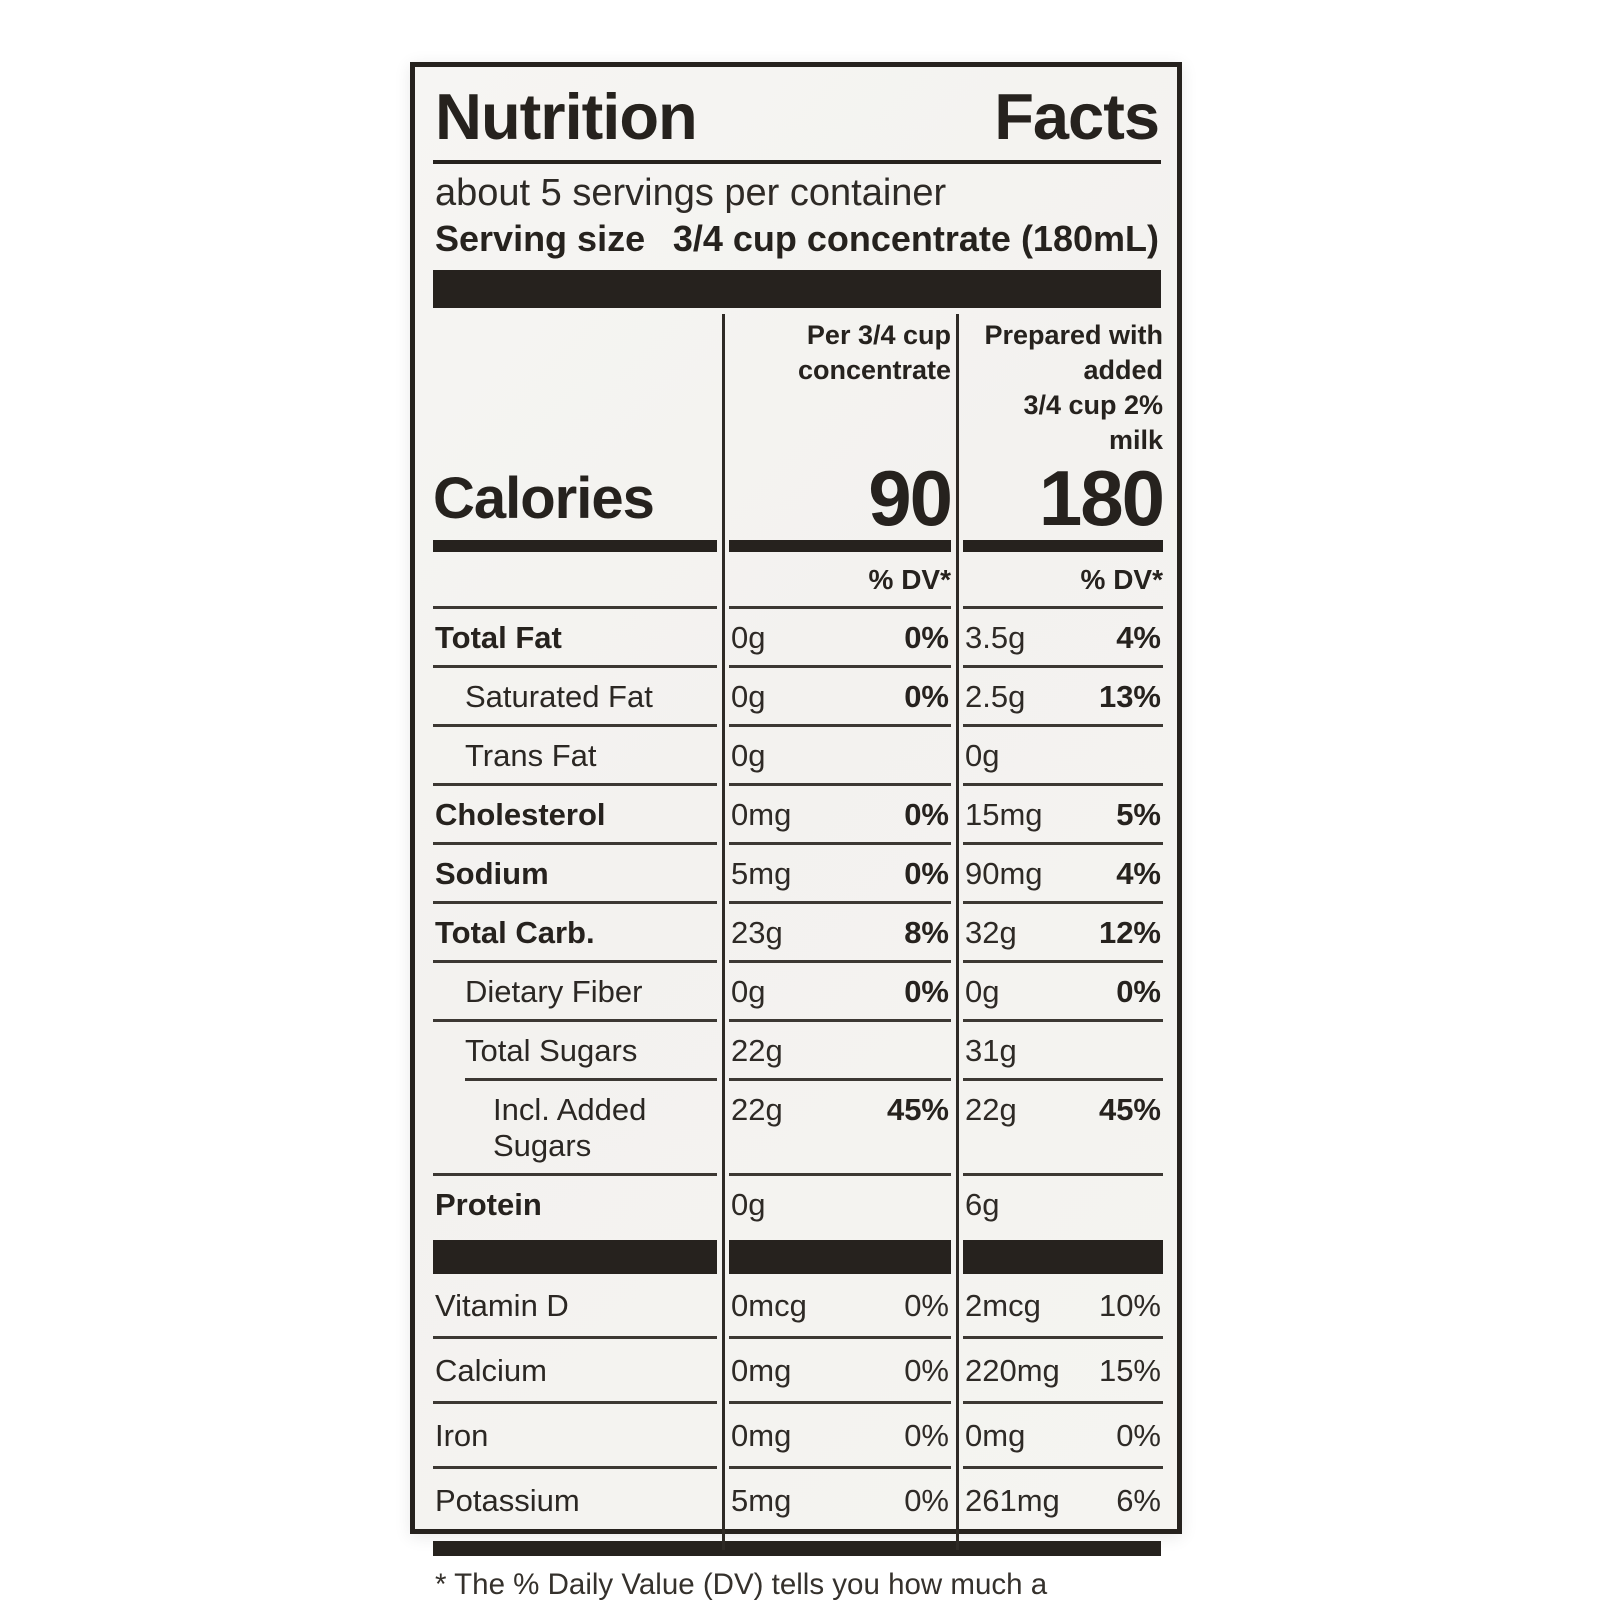 The height and width of the screenshot is (1600, 1600). Describe the element at coordinates (1129, 932) in the screenshot. I see `daily-value: 12%` at that location.